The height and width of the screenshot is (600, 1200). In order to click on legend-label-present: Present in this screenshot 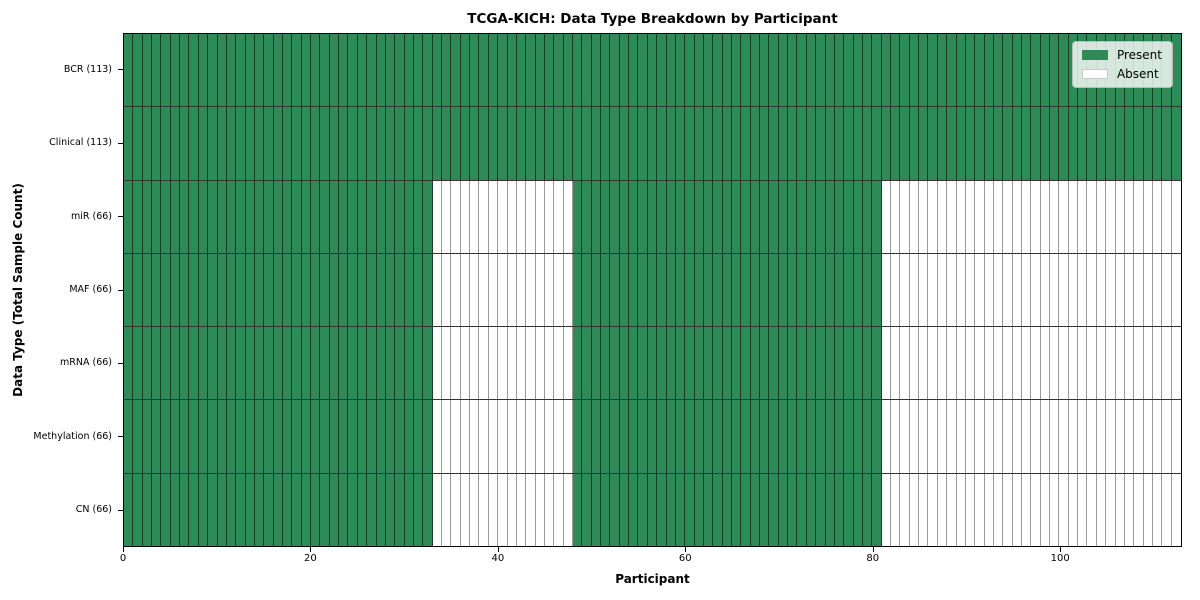, I will do `click(1139, 55)`.